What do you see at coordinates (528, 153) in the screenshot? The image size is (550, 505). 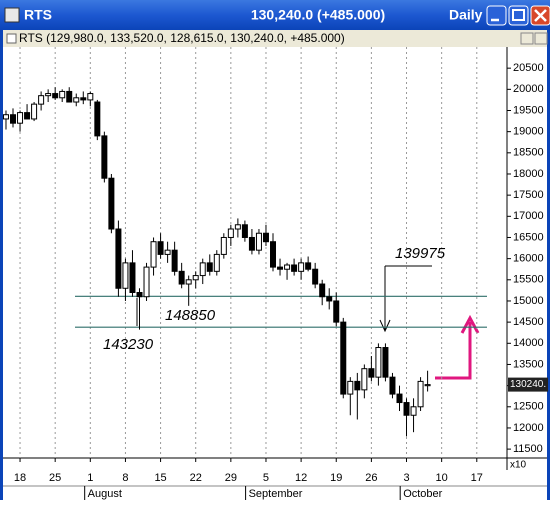 I see `y-tick-label: 18500` at bounding box center [528, 153].